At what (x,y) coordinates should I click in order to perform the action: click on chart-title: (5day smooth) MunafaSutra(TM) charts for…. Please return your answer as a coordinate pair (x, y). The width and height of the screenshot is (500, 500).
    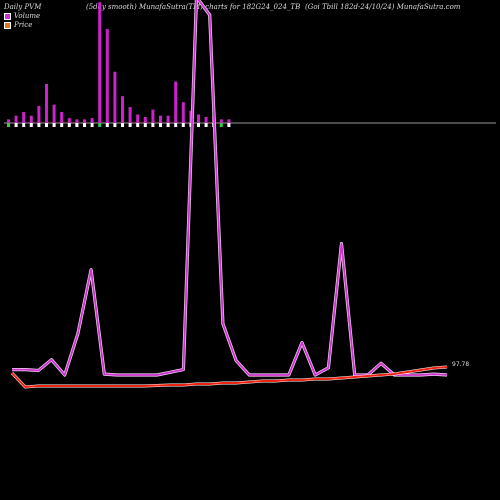
    Looking at the image, I should click on (193, 7).